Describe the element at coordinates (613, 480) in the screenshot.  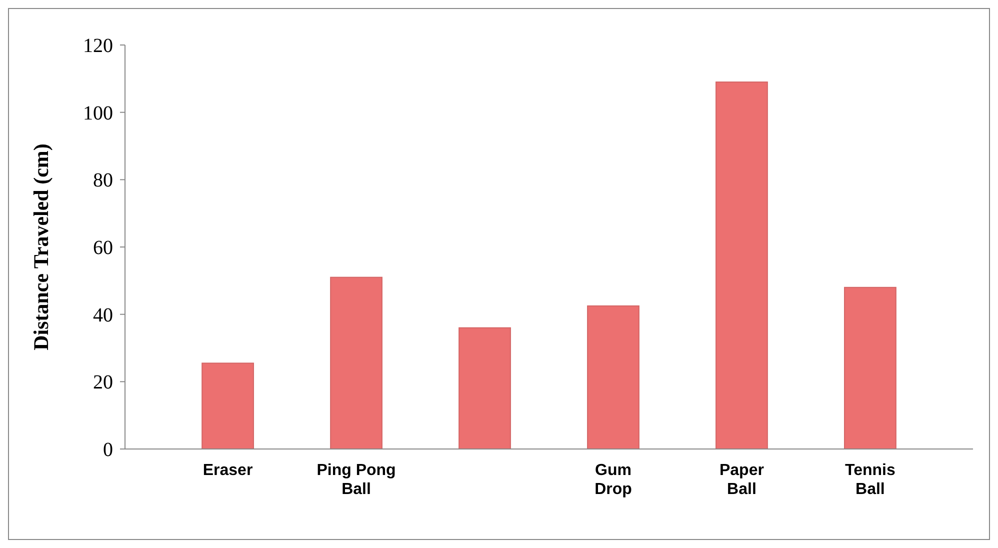
I see `x-tick-label: Gum Drop` at that location.